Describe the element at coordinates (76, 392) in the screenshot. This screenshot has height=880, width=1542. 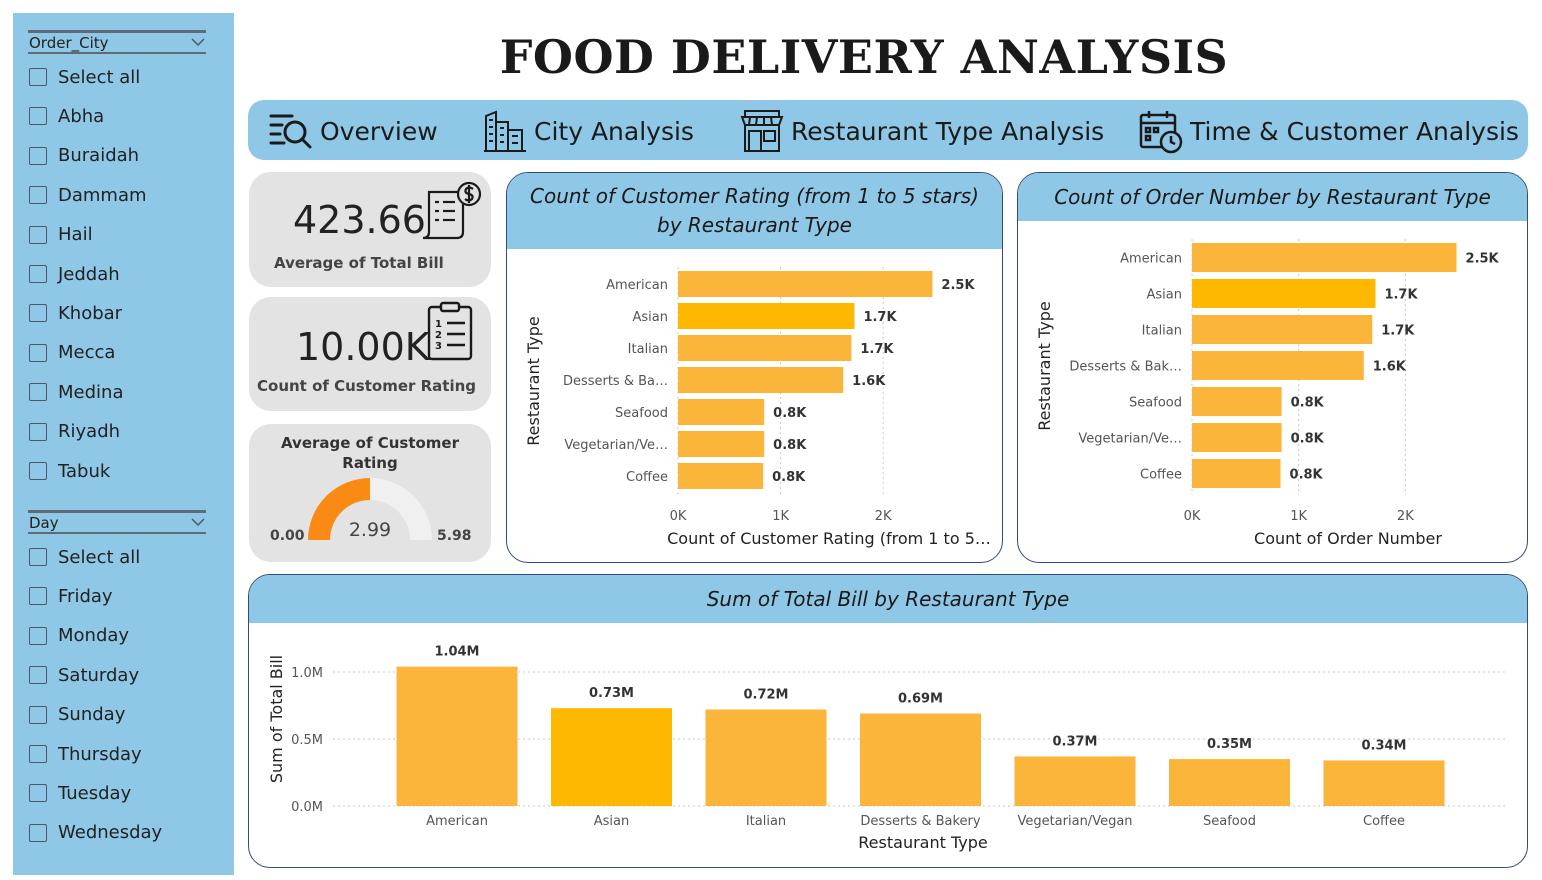
I see `city-slicer-item-medina: Medina` at that location.